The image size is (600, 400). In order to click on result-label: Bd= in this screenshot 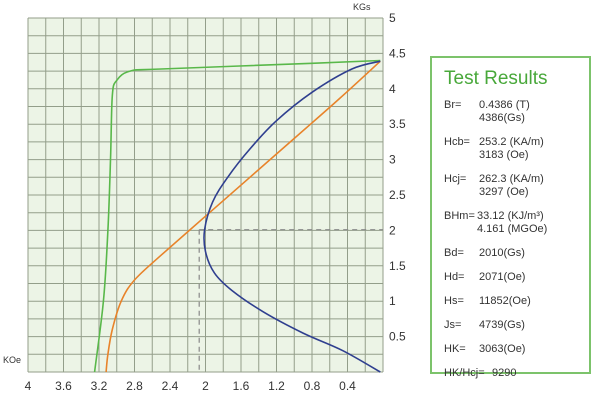, I will do `click(454, 253)`.